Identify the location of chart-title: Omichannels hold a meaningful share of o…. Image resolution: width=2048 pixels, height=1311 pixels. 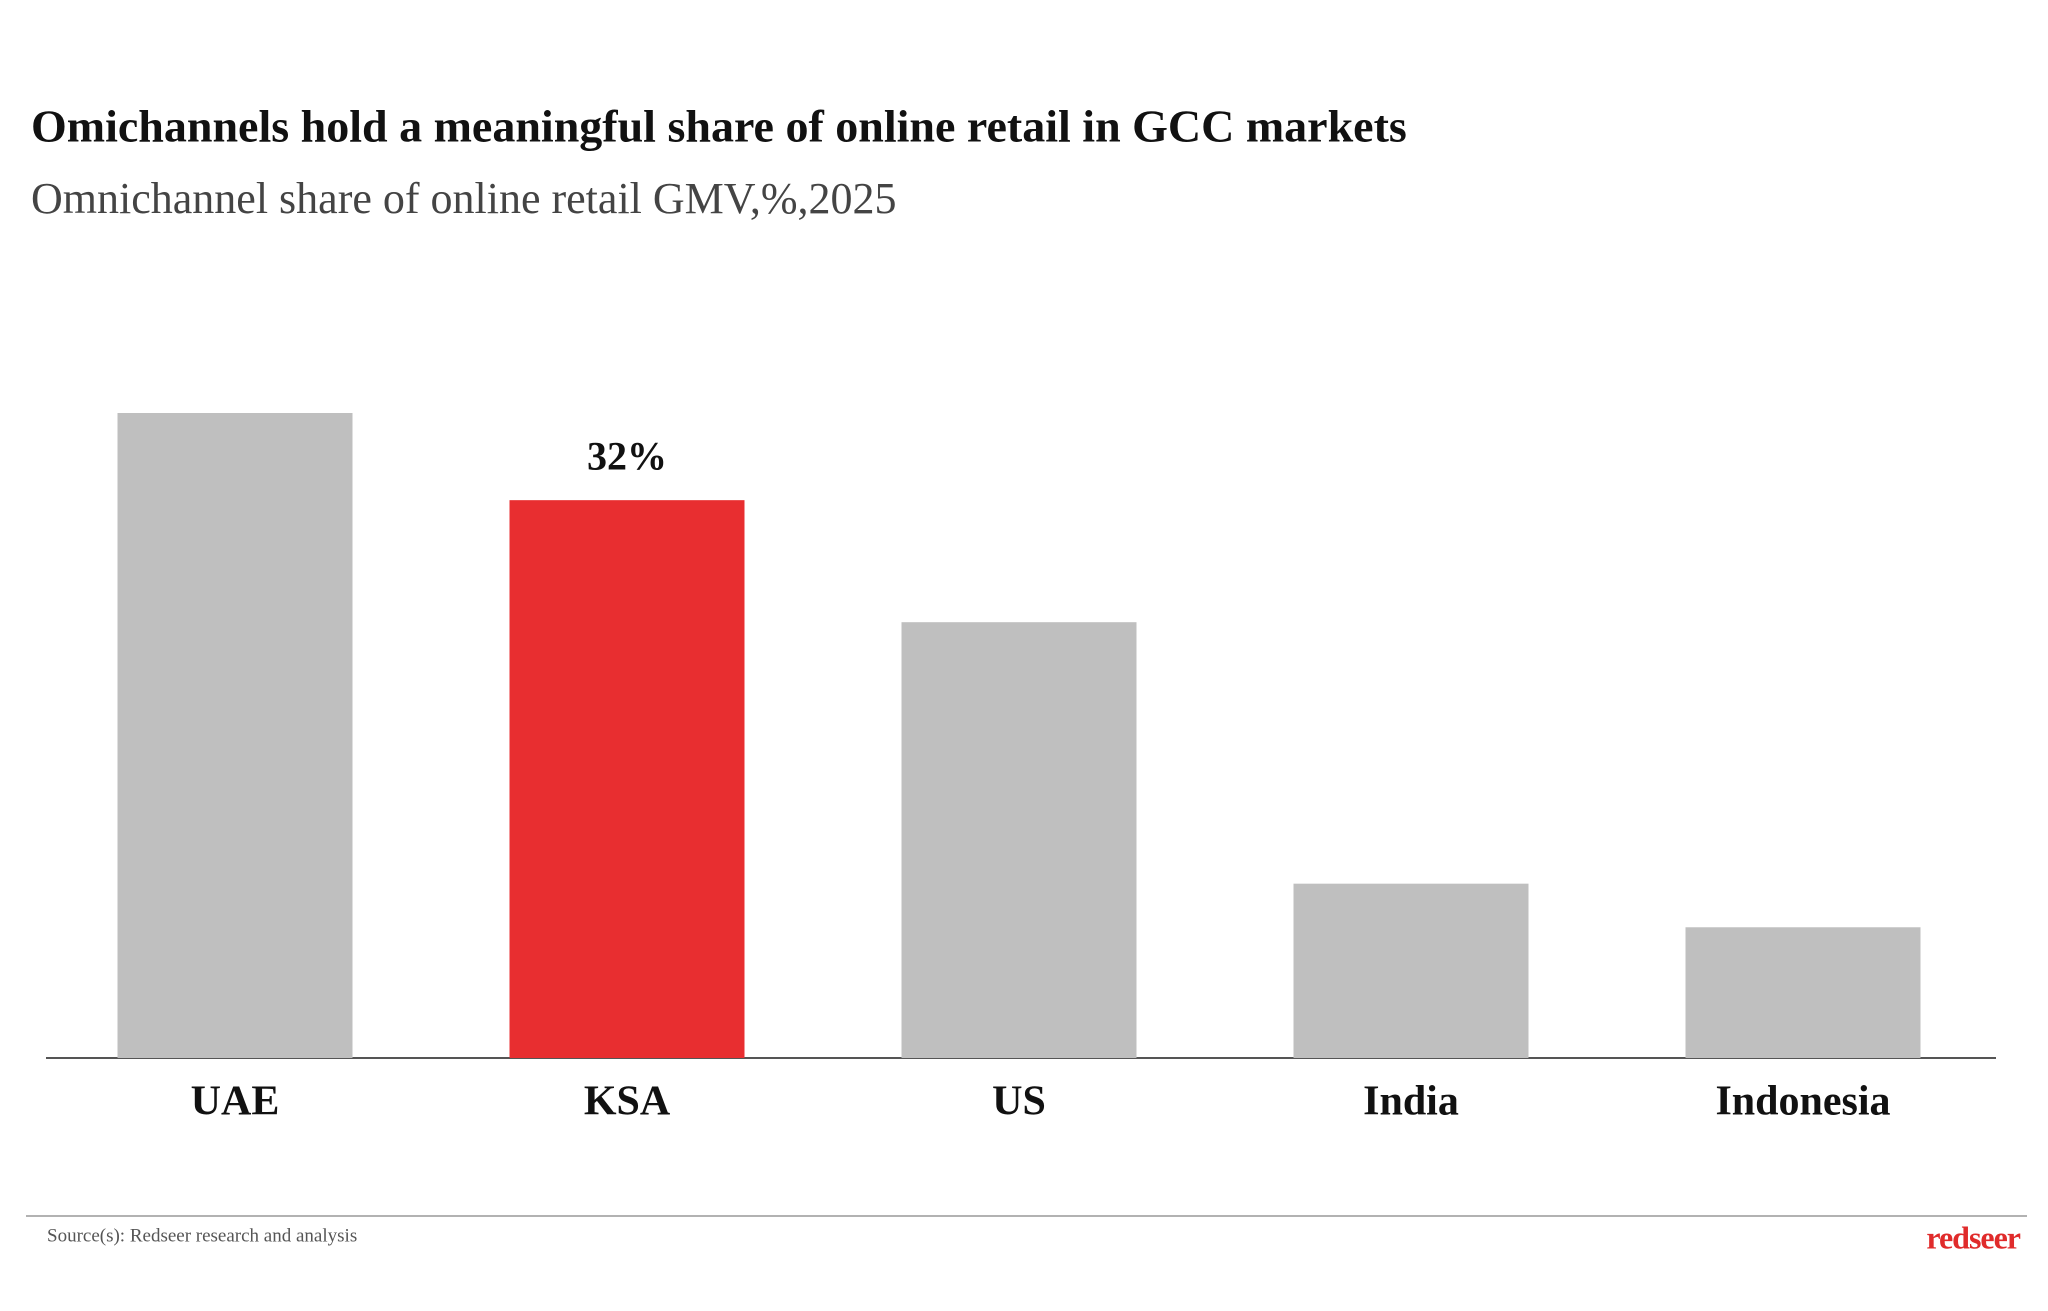
(719, 126).